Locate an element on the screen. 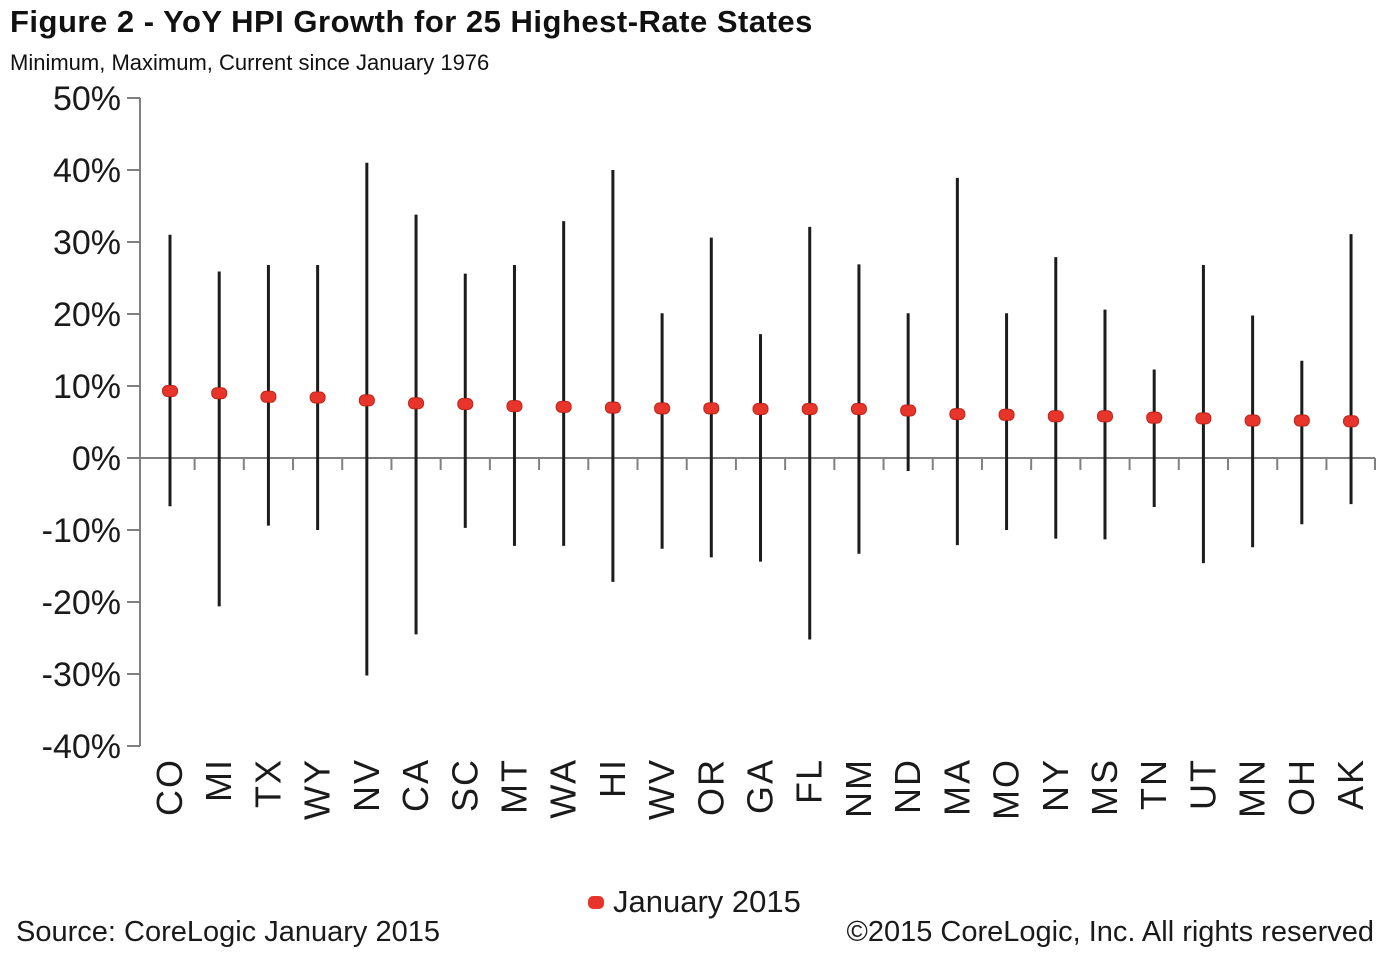 The width and height of the screenshot is (1390, 958). current-dot-tx is located at coordinates (268, 396).